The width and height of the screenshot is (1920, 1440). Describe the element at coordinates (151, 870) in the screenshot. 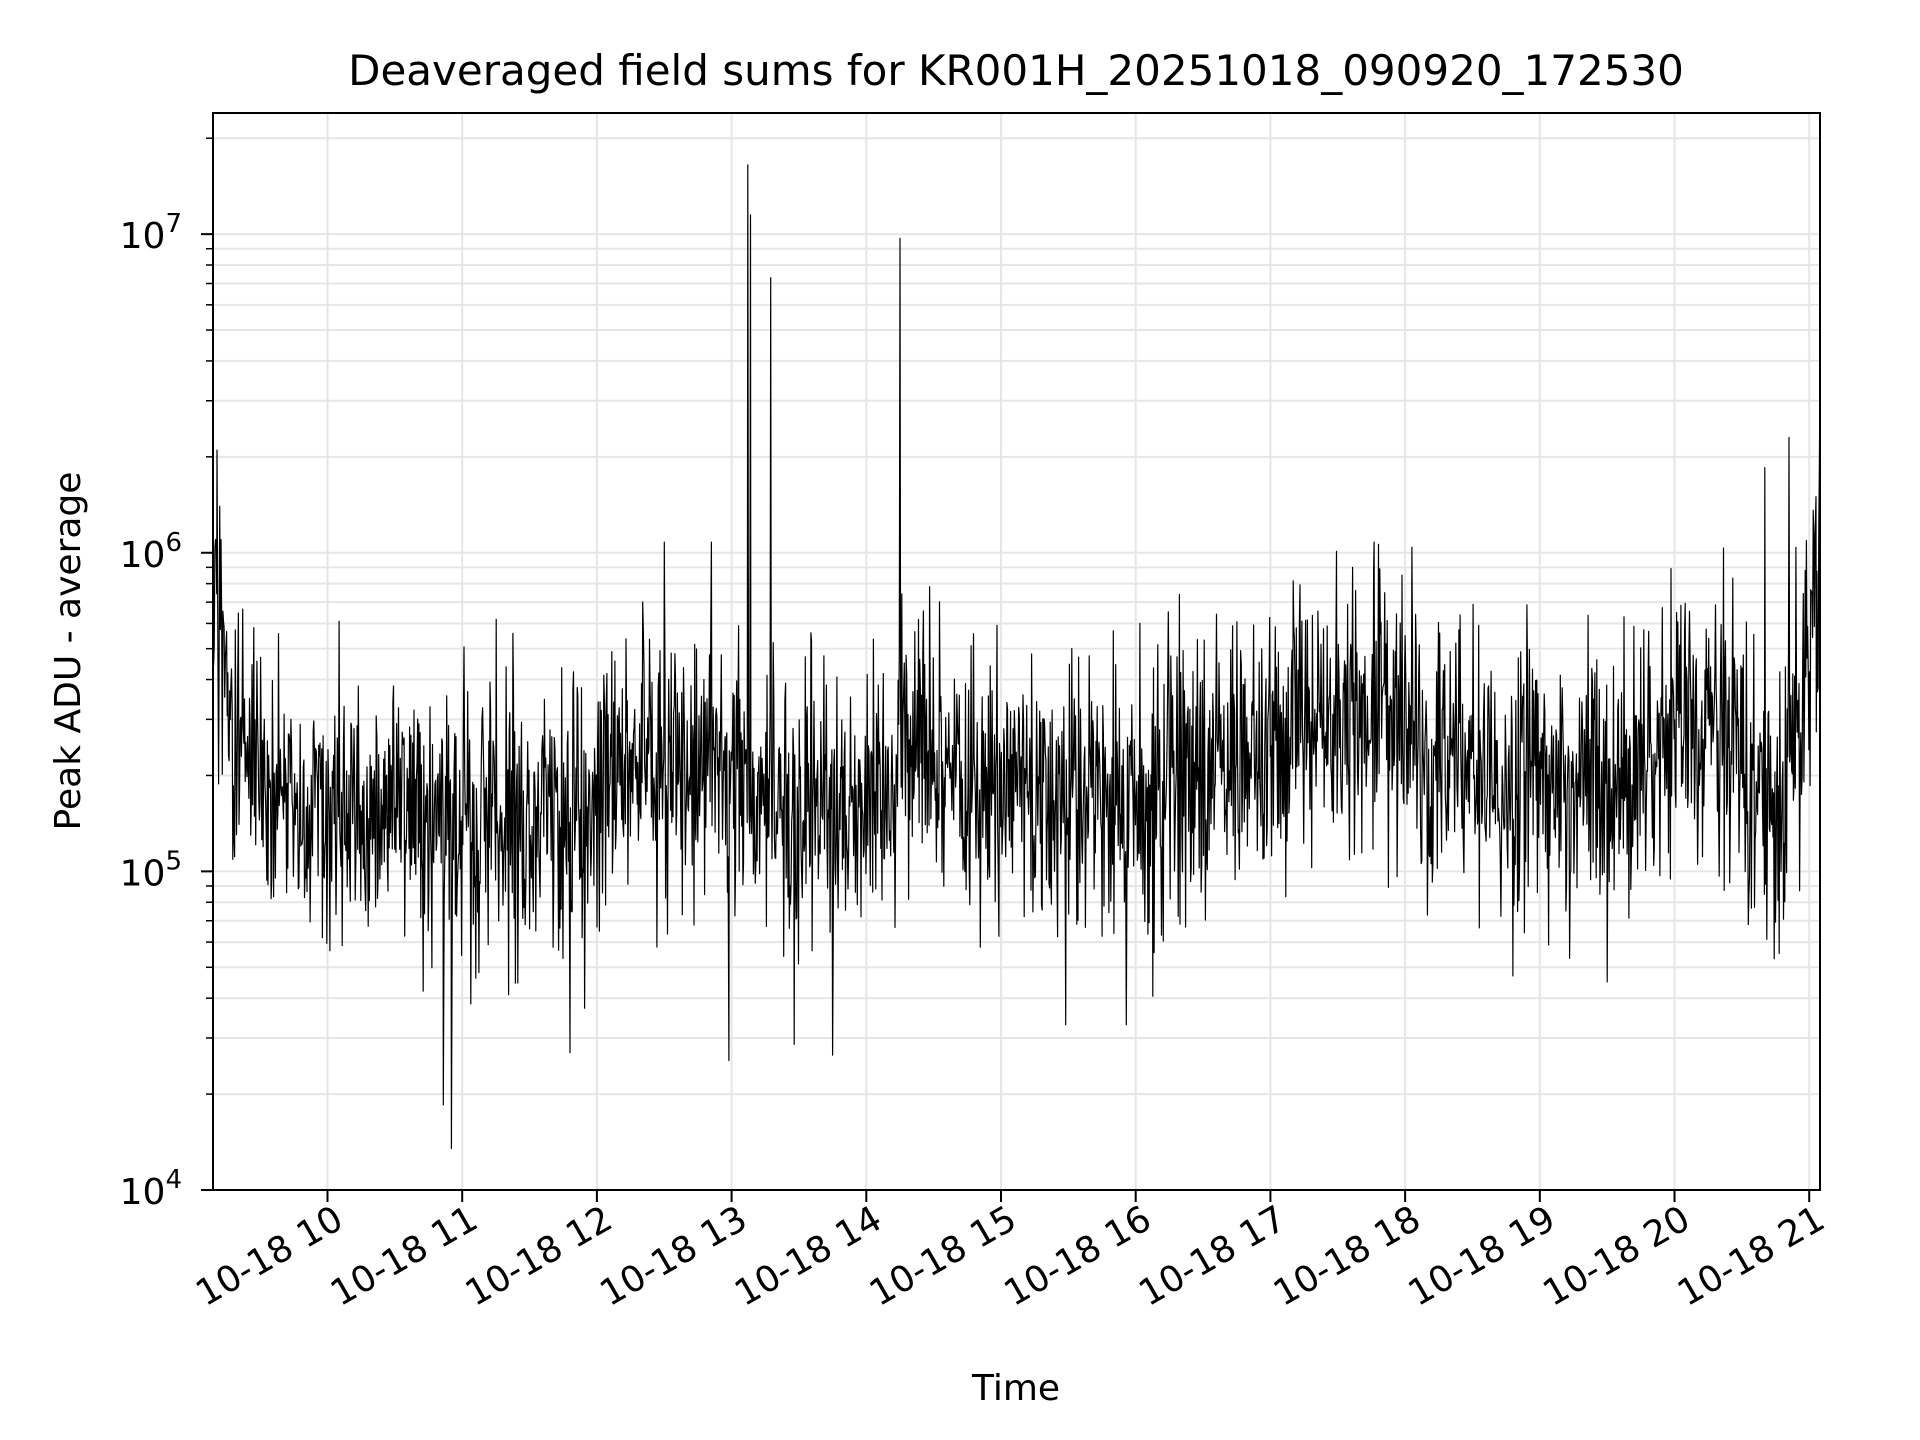

I see `y-tick-label: 10⁵` at that location.